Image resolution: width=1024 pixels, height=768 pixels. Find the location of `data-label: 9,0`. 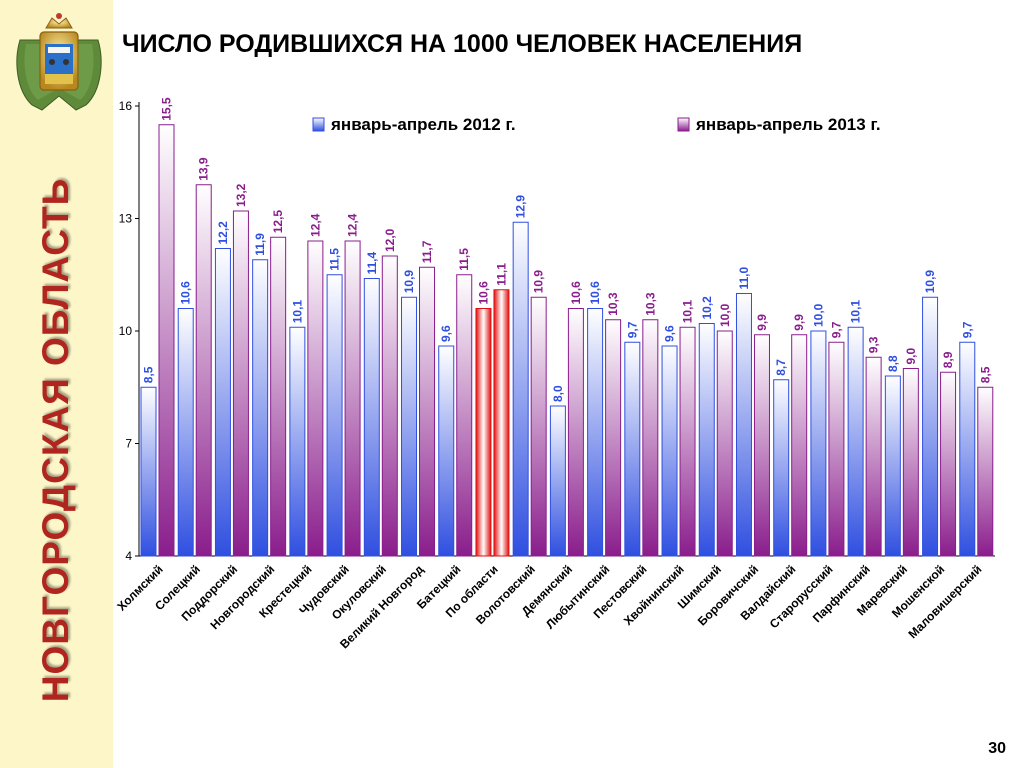

data-label: 9,0 is located at coordinates (911, 355).